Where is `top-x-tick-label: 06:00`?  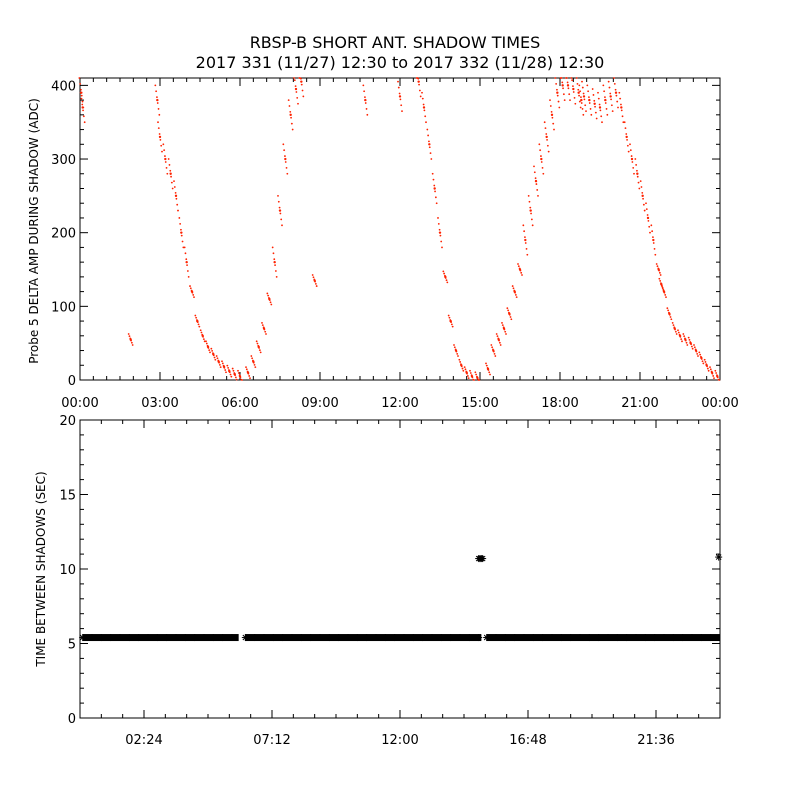 top-x-tick-label: 06:00 is located at coordinates (239, 403).